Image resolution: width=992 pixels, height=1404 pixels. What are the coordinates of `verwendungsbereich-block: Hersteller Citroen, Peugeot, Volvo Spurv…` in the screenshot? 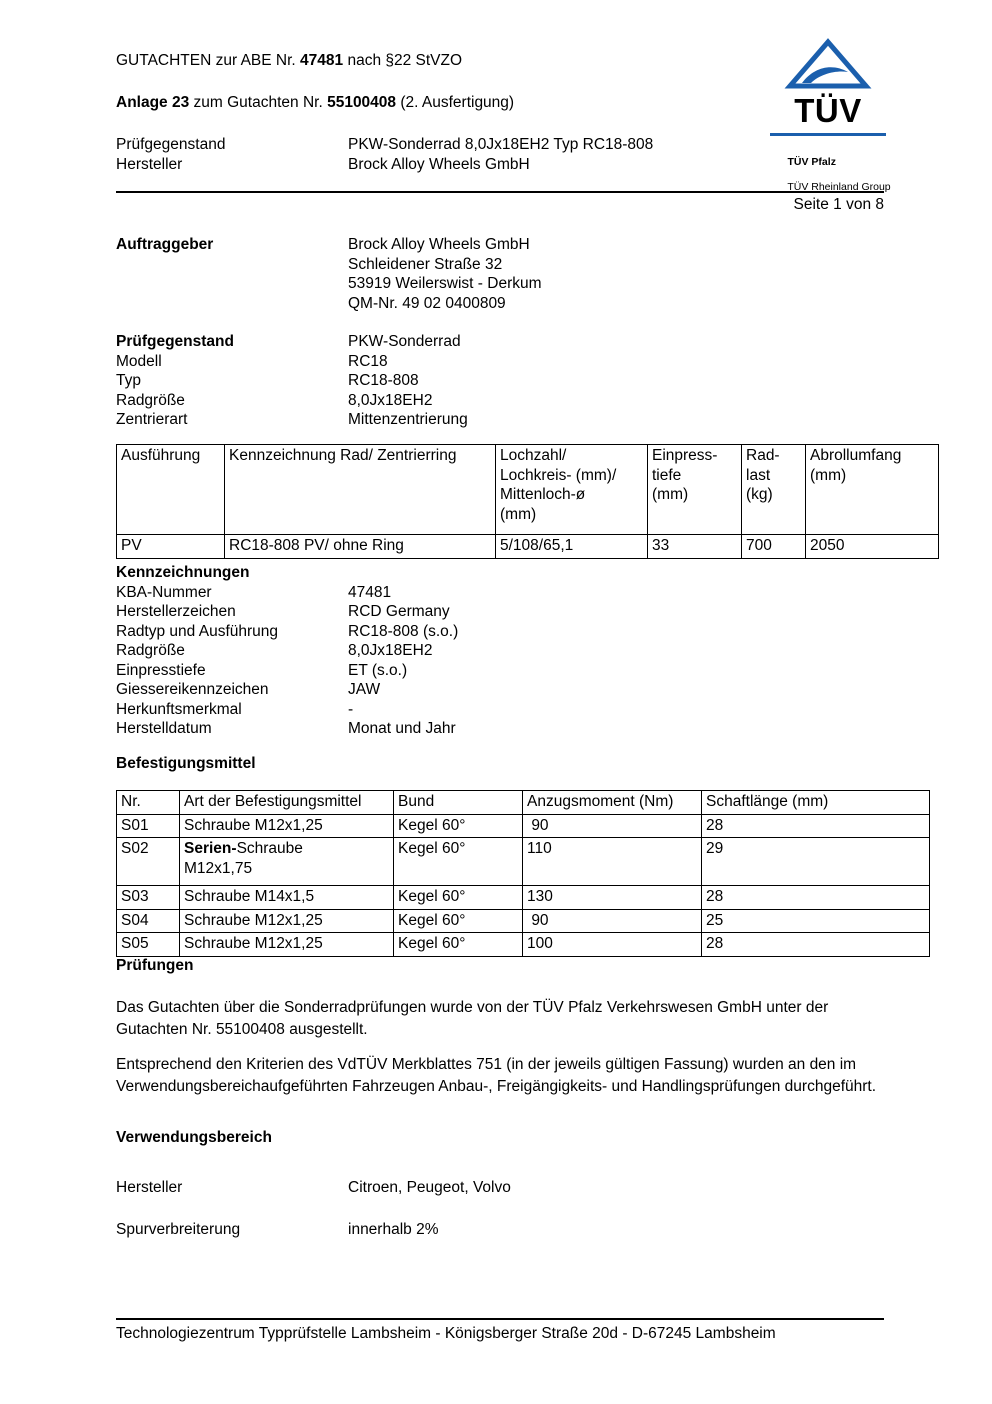 It's located at (313, 1209).